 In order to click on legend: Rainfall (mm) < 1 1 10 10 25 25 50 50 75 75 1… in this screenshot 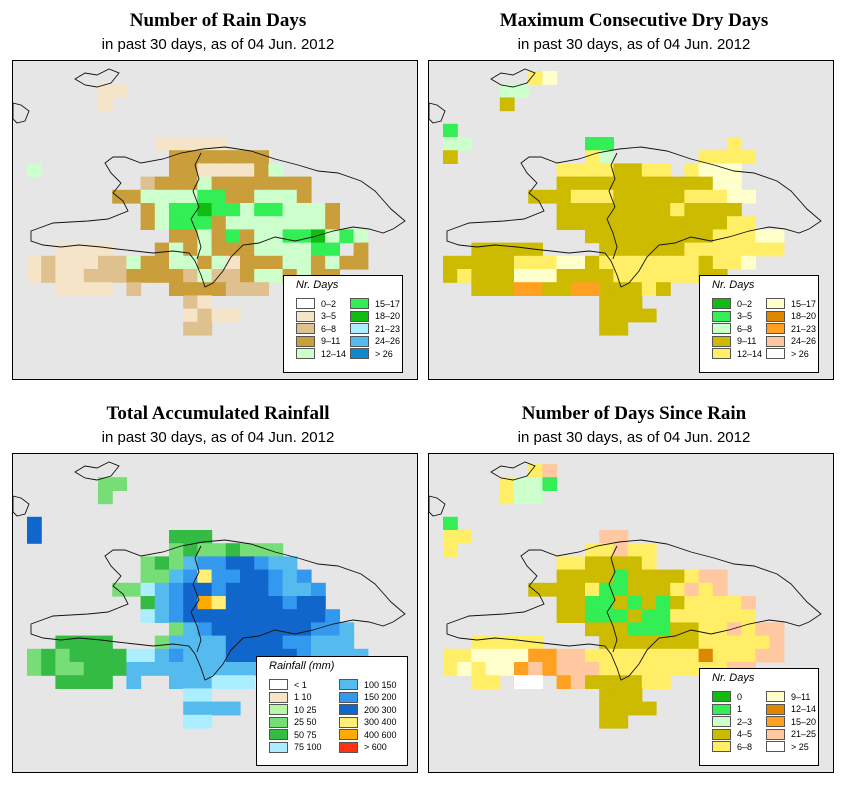, I will do `click(332, 711)`.